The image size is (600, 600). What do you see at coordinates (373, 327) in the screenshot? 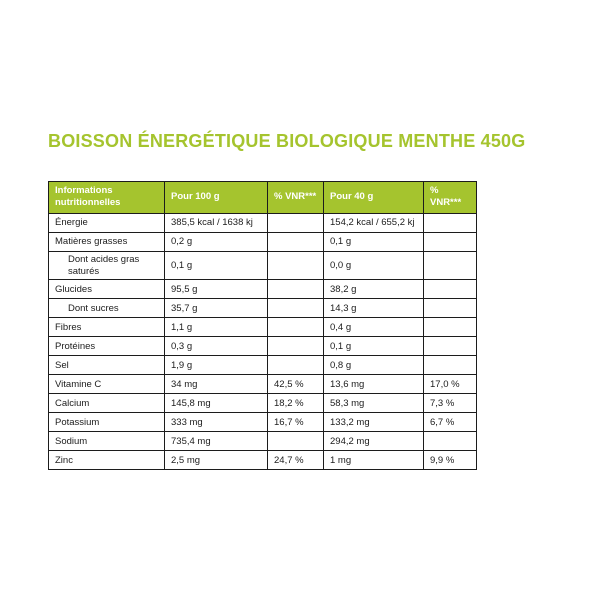
I see `value-per-40g: 0,4 g` at bounding box center [373, 327].